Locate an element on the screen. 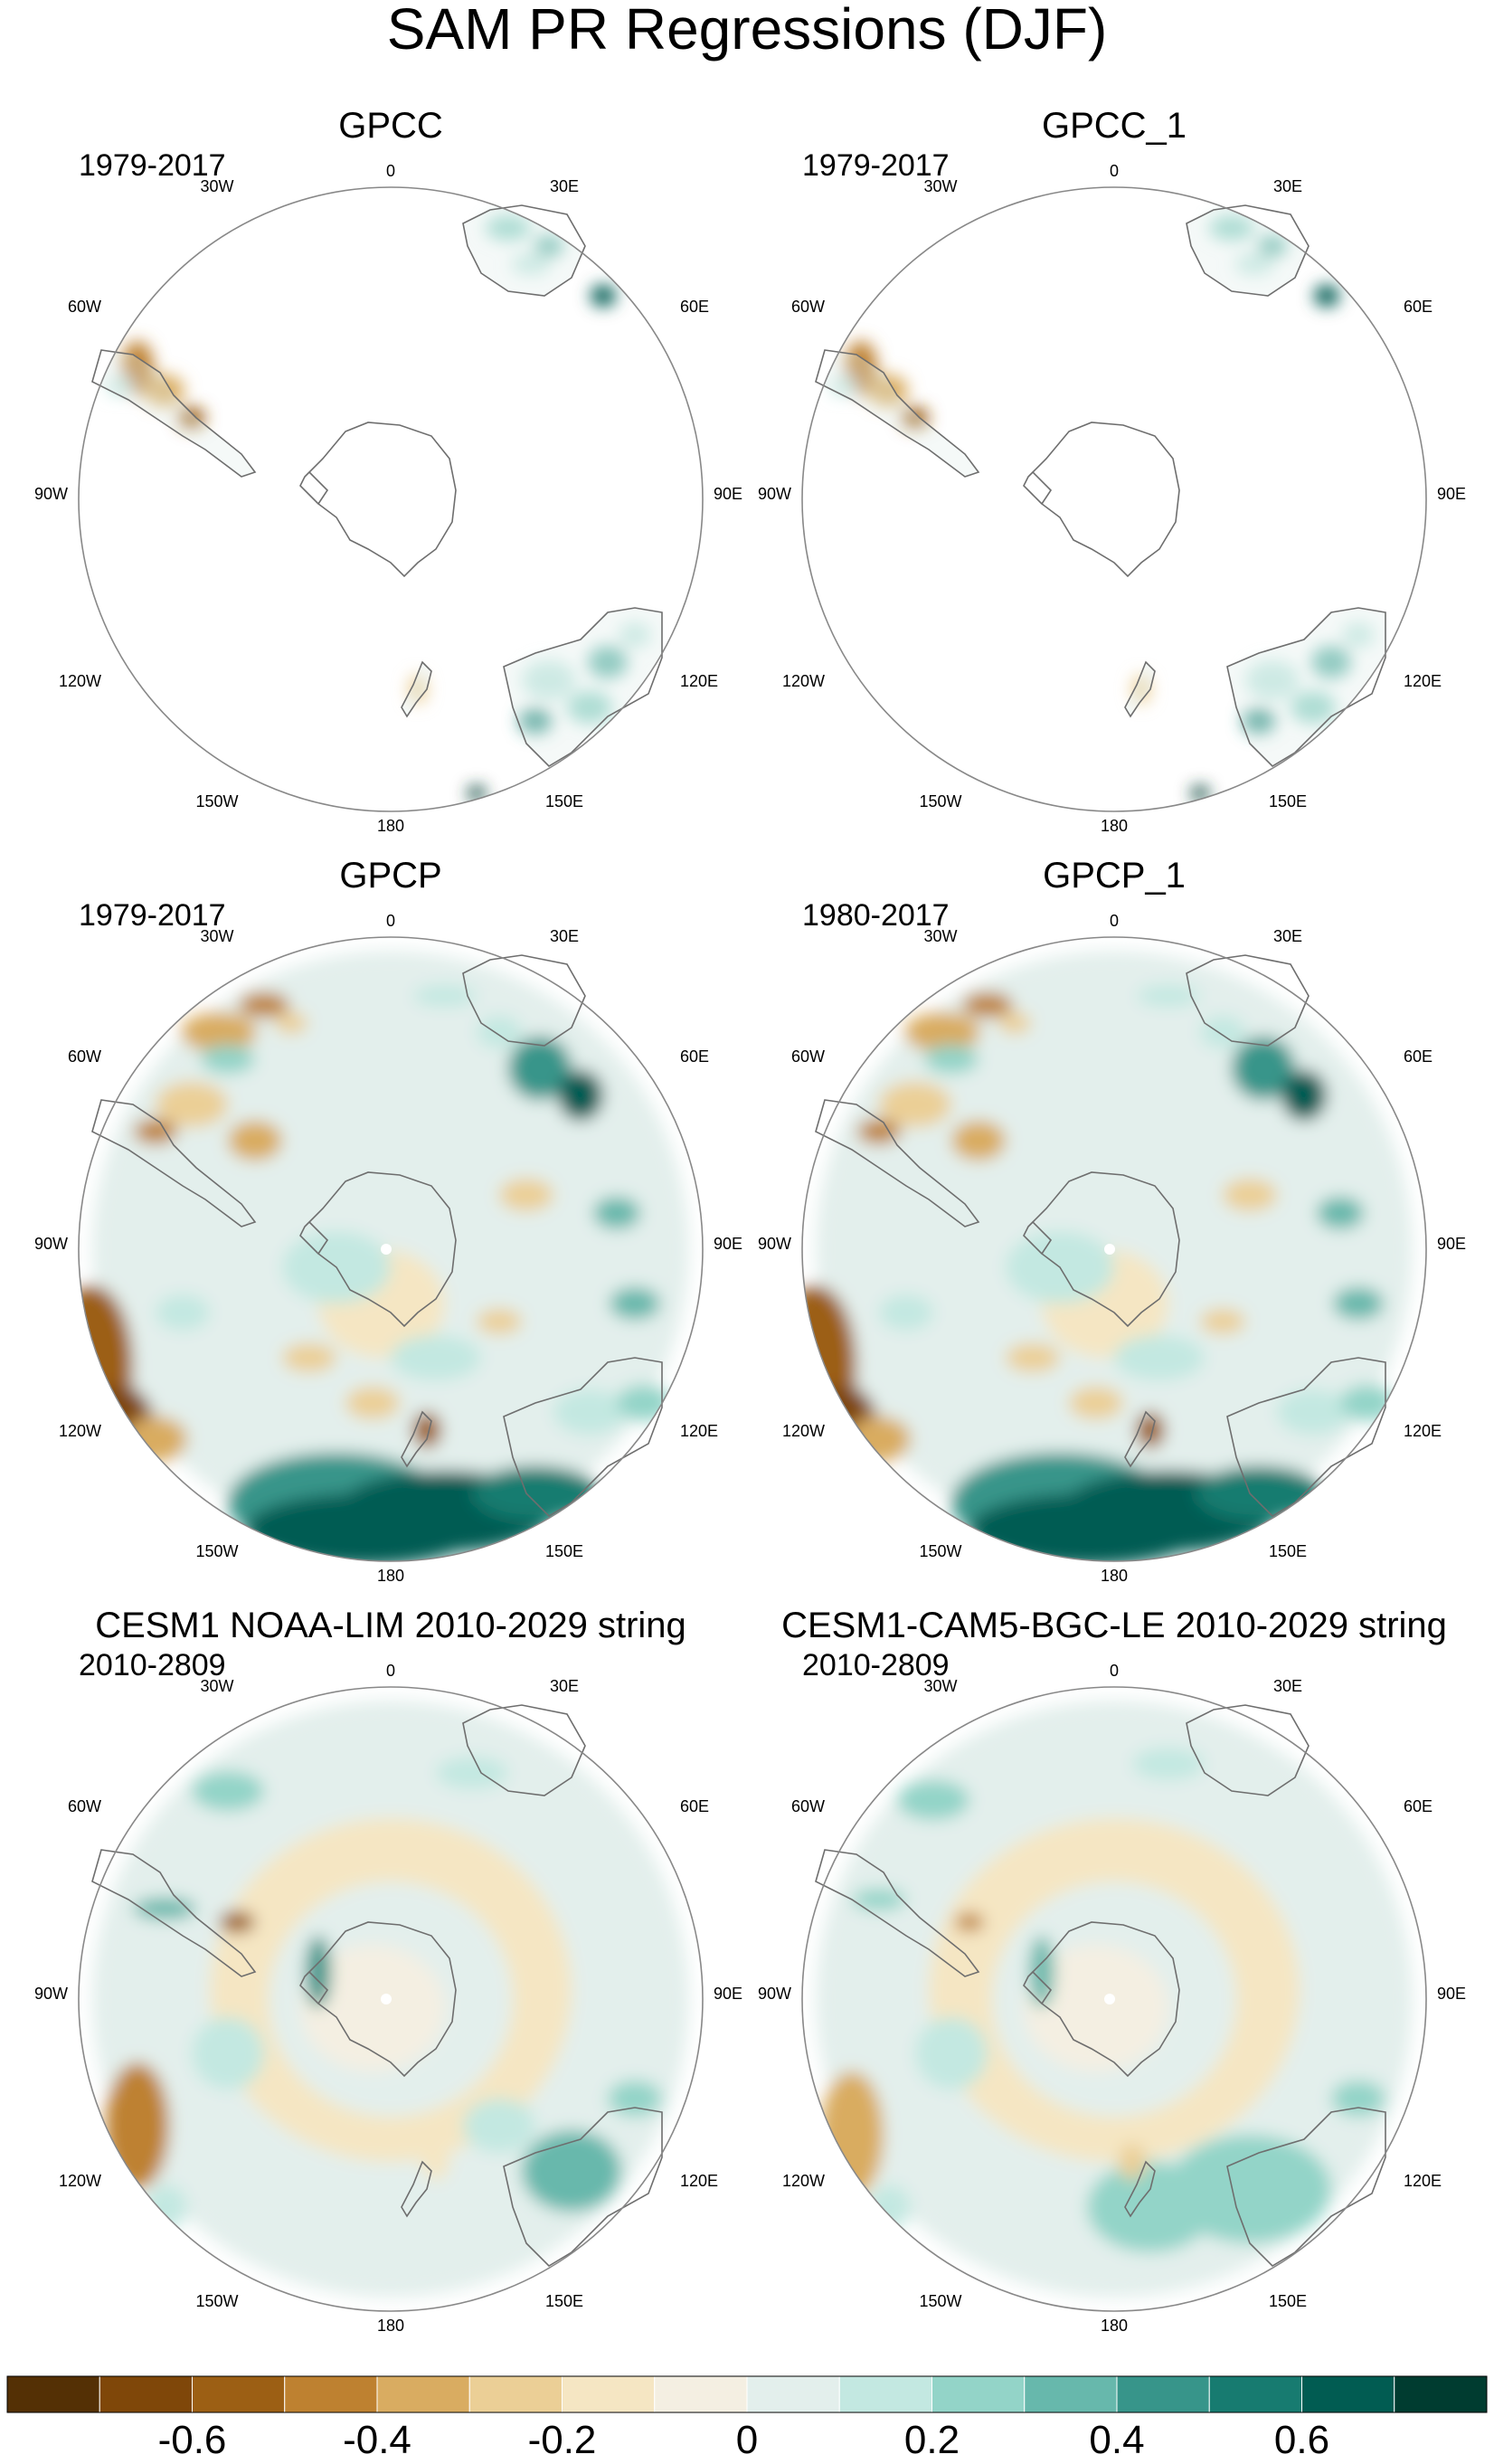 The image size is (1494, 2464). colorbar-tick-label: -0.6 is located at coordinates (192, 2440).